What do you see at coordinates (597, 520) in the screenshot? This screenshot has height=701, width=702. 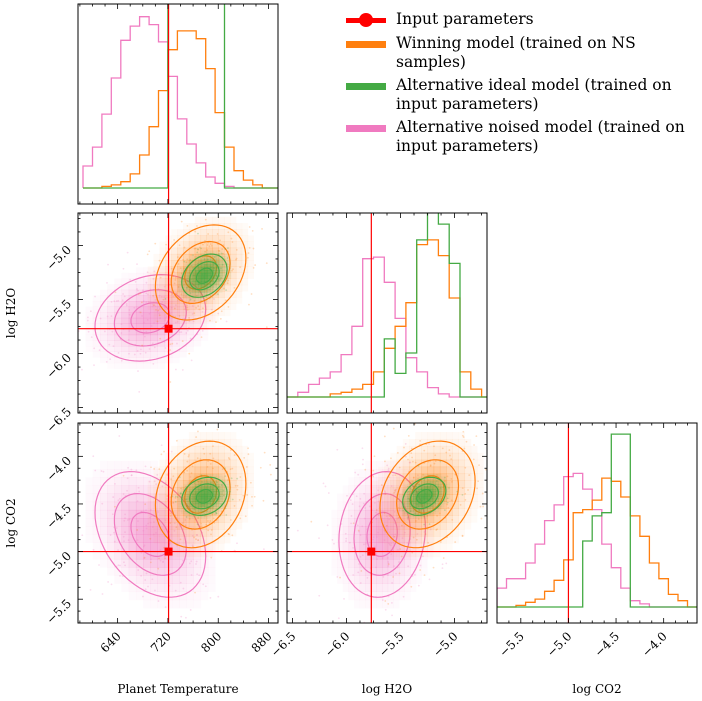 I see `histogram-step-ideal` at bounding box center [597, 520].